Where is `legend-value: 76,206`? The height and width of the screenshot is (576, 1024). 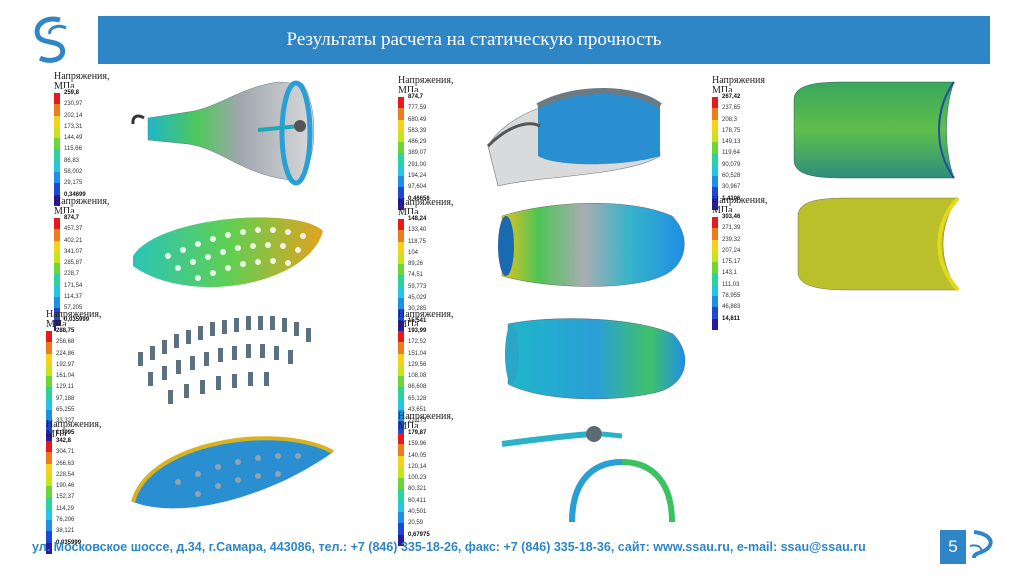
legend-value: 76,206 is located at coordinates (65, 520).